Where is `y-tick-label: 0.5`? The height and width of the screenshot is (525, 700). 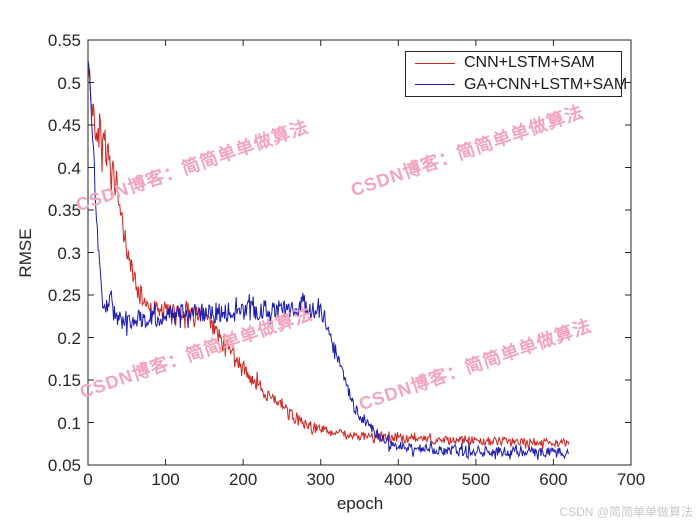
y-tick-label: 0.5 is located at coordinates (69, 83).